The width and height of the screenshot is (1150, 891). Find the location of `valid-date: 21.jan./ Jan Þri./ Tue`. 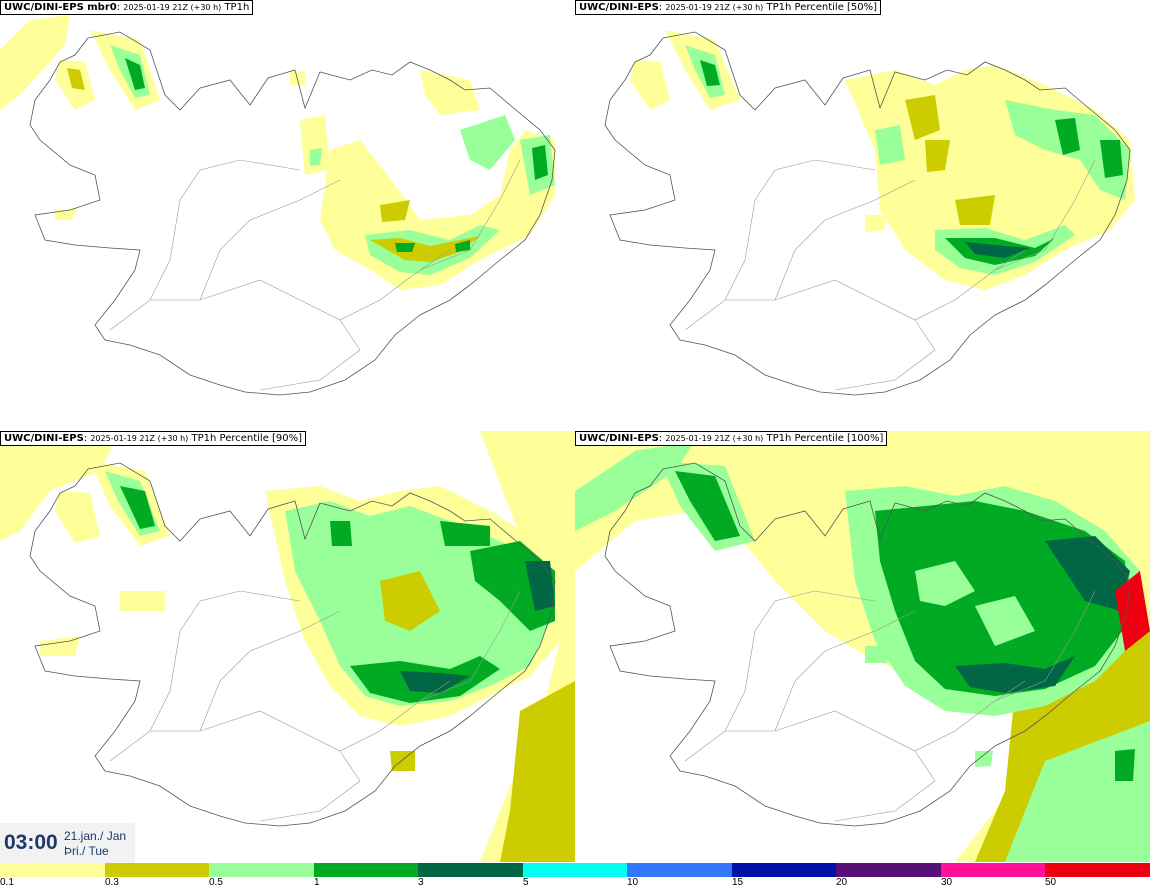

valid-date: 21.jan./ Jan Þri./ Tue is located at coordinates (95, 844).